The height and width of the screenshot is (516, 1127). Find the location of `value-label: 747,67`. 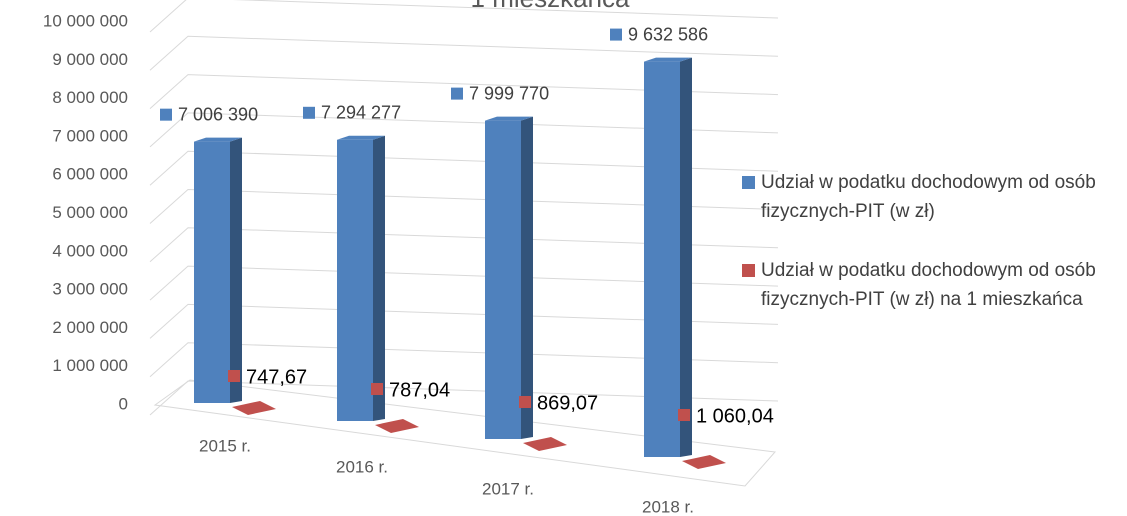

value-label: 747,67 is located at coordinates (276, 377).